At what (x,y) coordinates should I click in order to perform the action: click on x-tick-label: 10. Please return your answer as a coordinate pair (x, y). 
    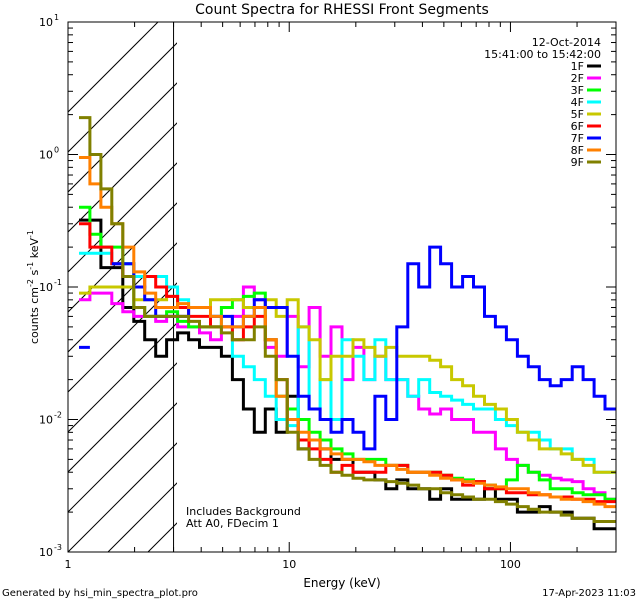
    Looking at the image, I should click on (289, 564).